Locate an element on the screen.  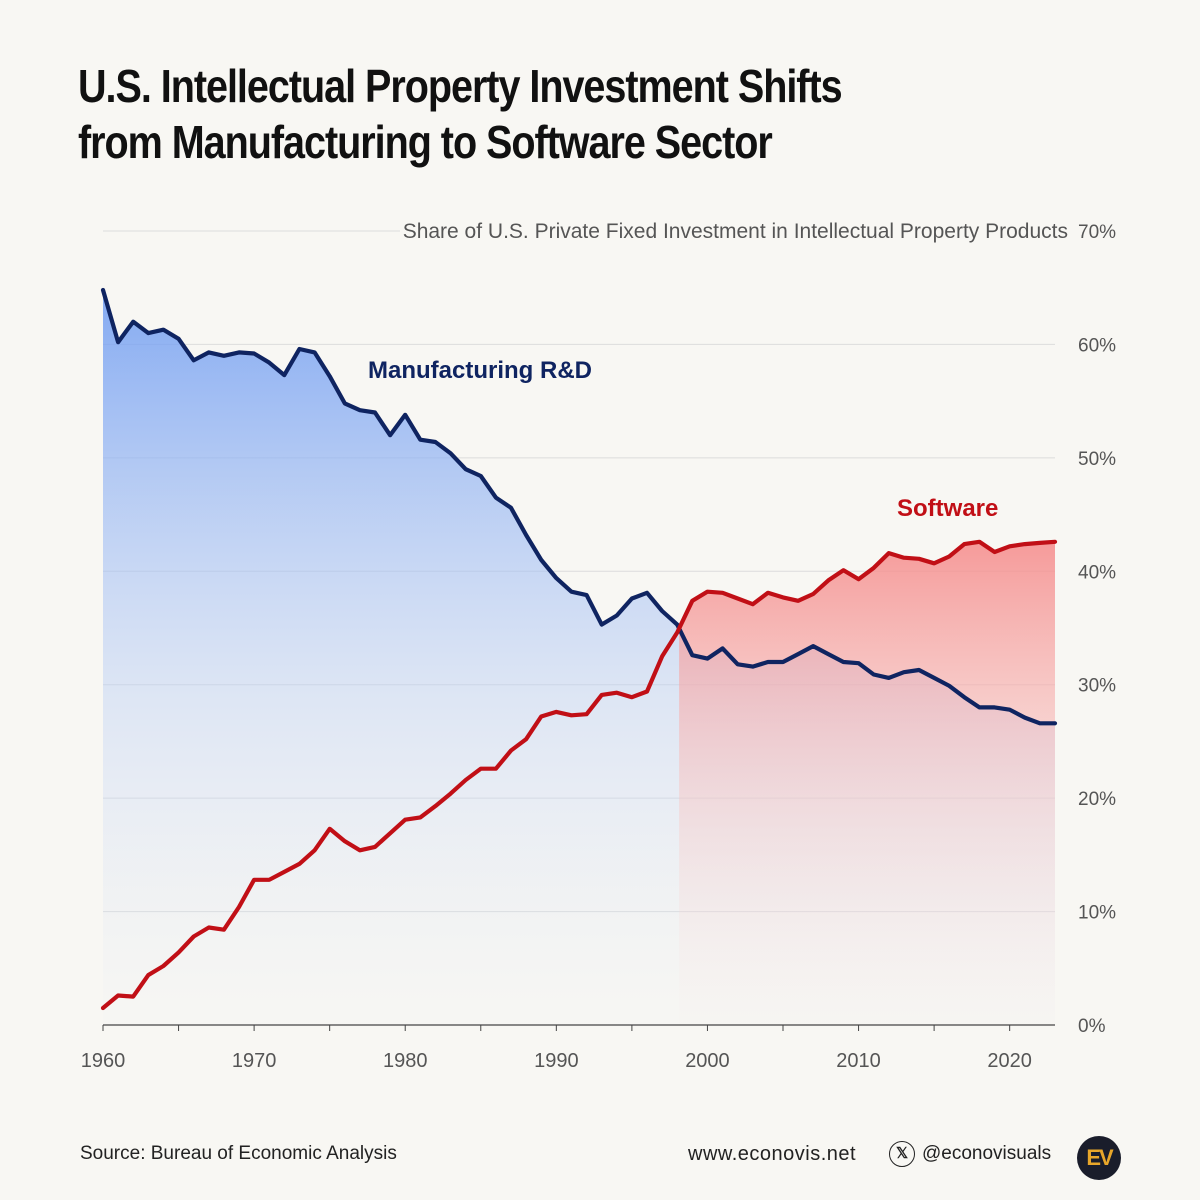
y-tick-label: 0% is located at coordinates (1092, 1026).